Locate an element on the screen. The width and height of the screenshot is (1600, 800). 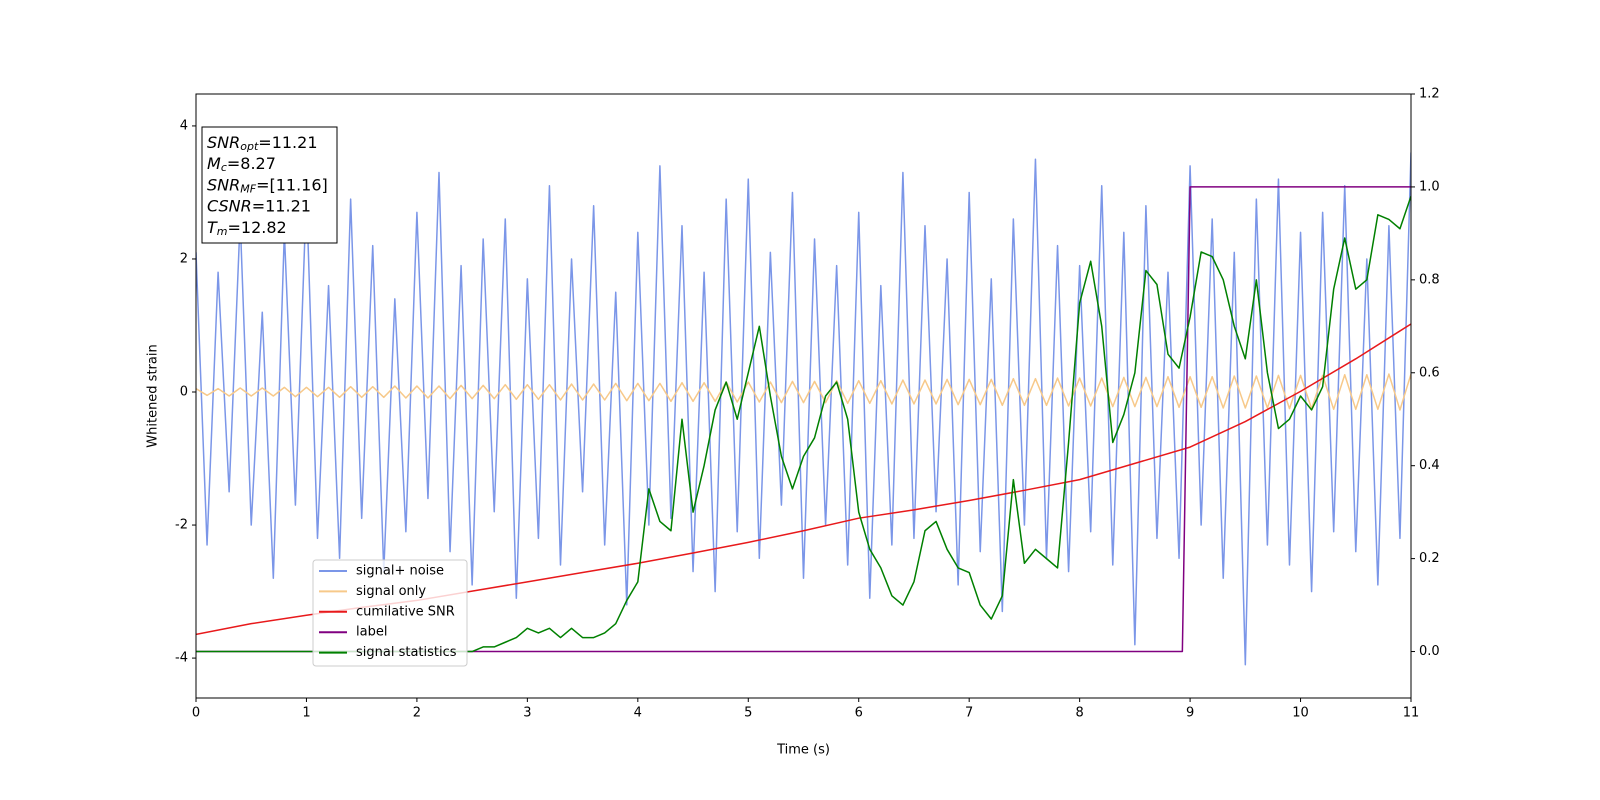
annotation-line: CSNR=11.21 is located at coordinates (259, 205).